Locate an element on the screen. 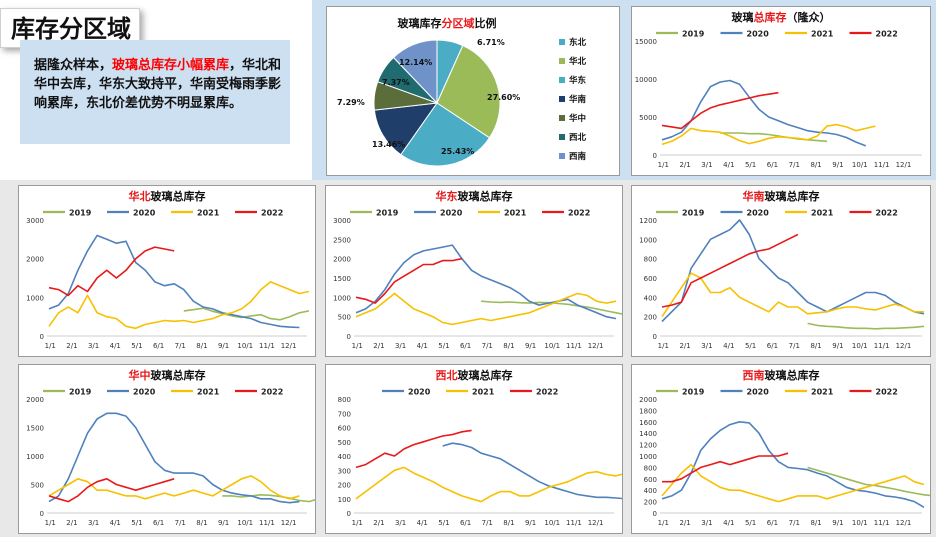 This screenshot has height=537, width=936. legend-label: 华东 is located at coordinates (578, 80).